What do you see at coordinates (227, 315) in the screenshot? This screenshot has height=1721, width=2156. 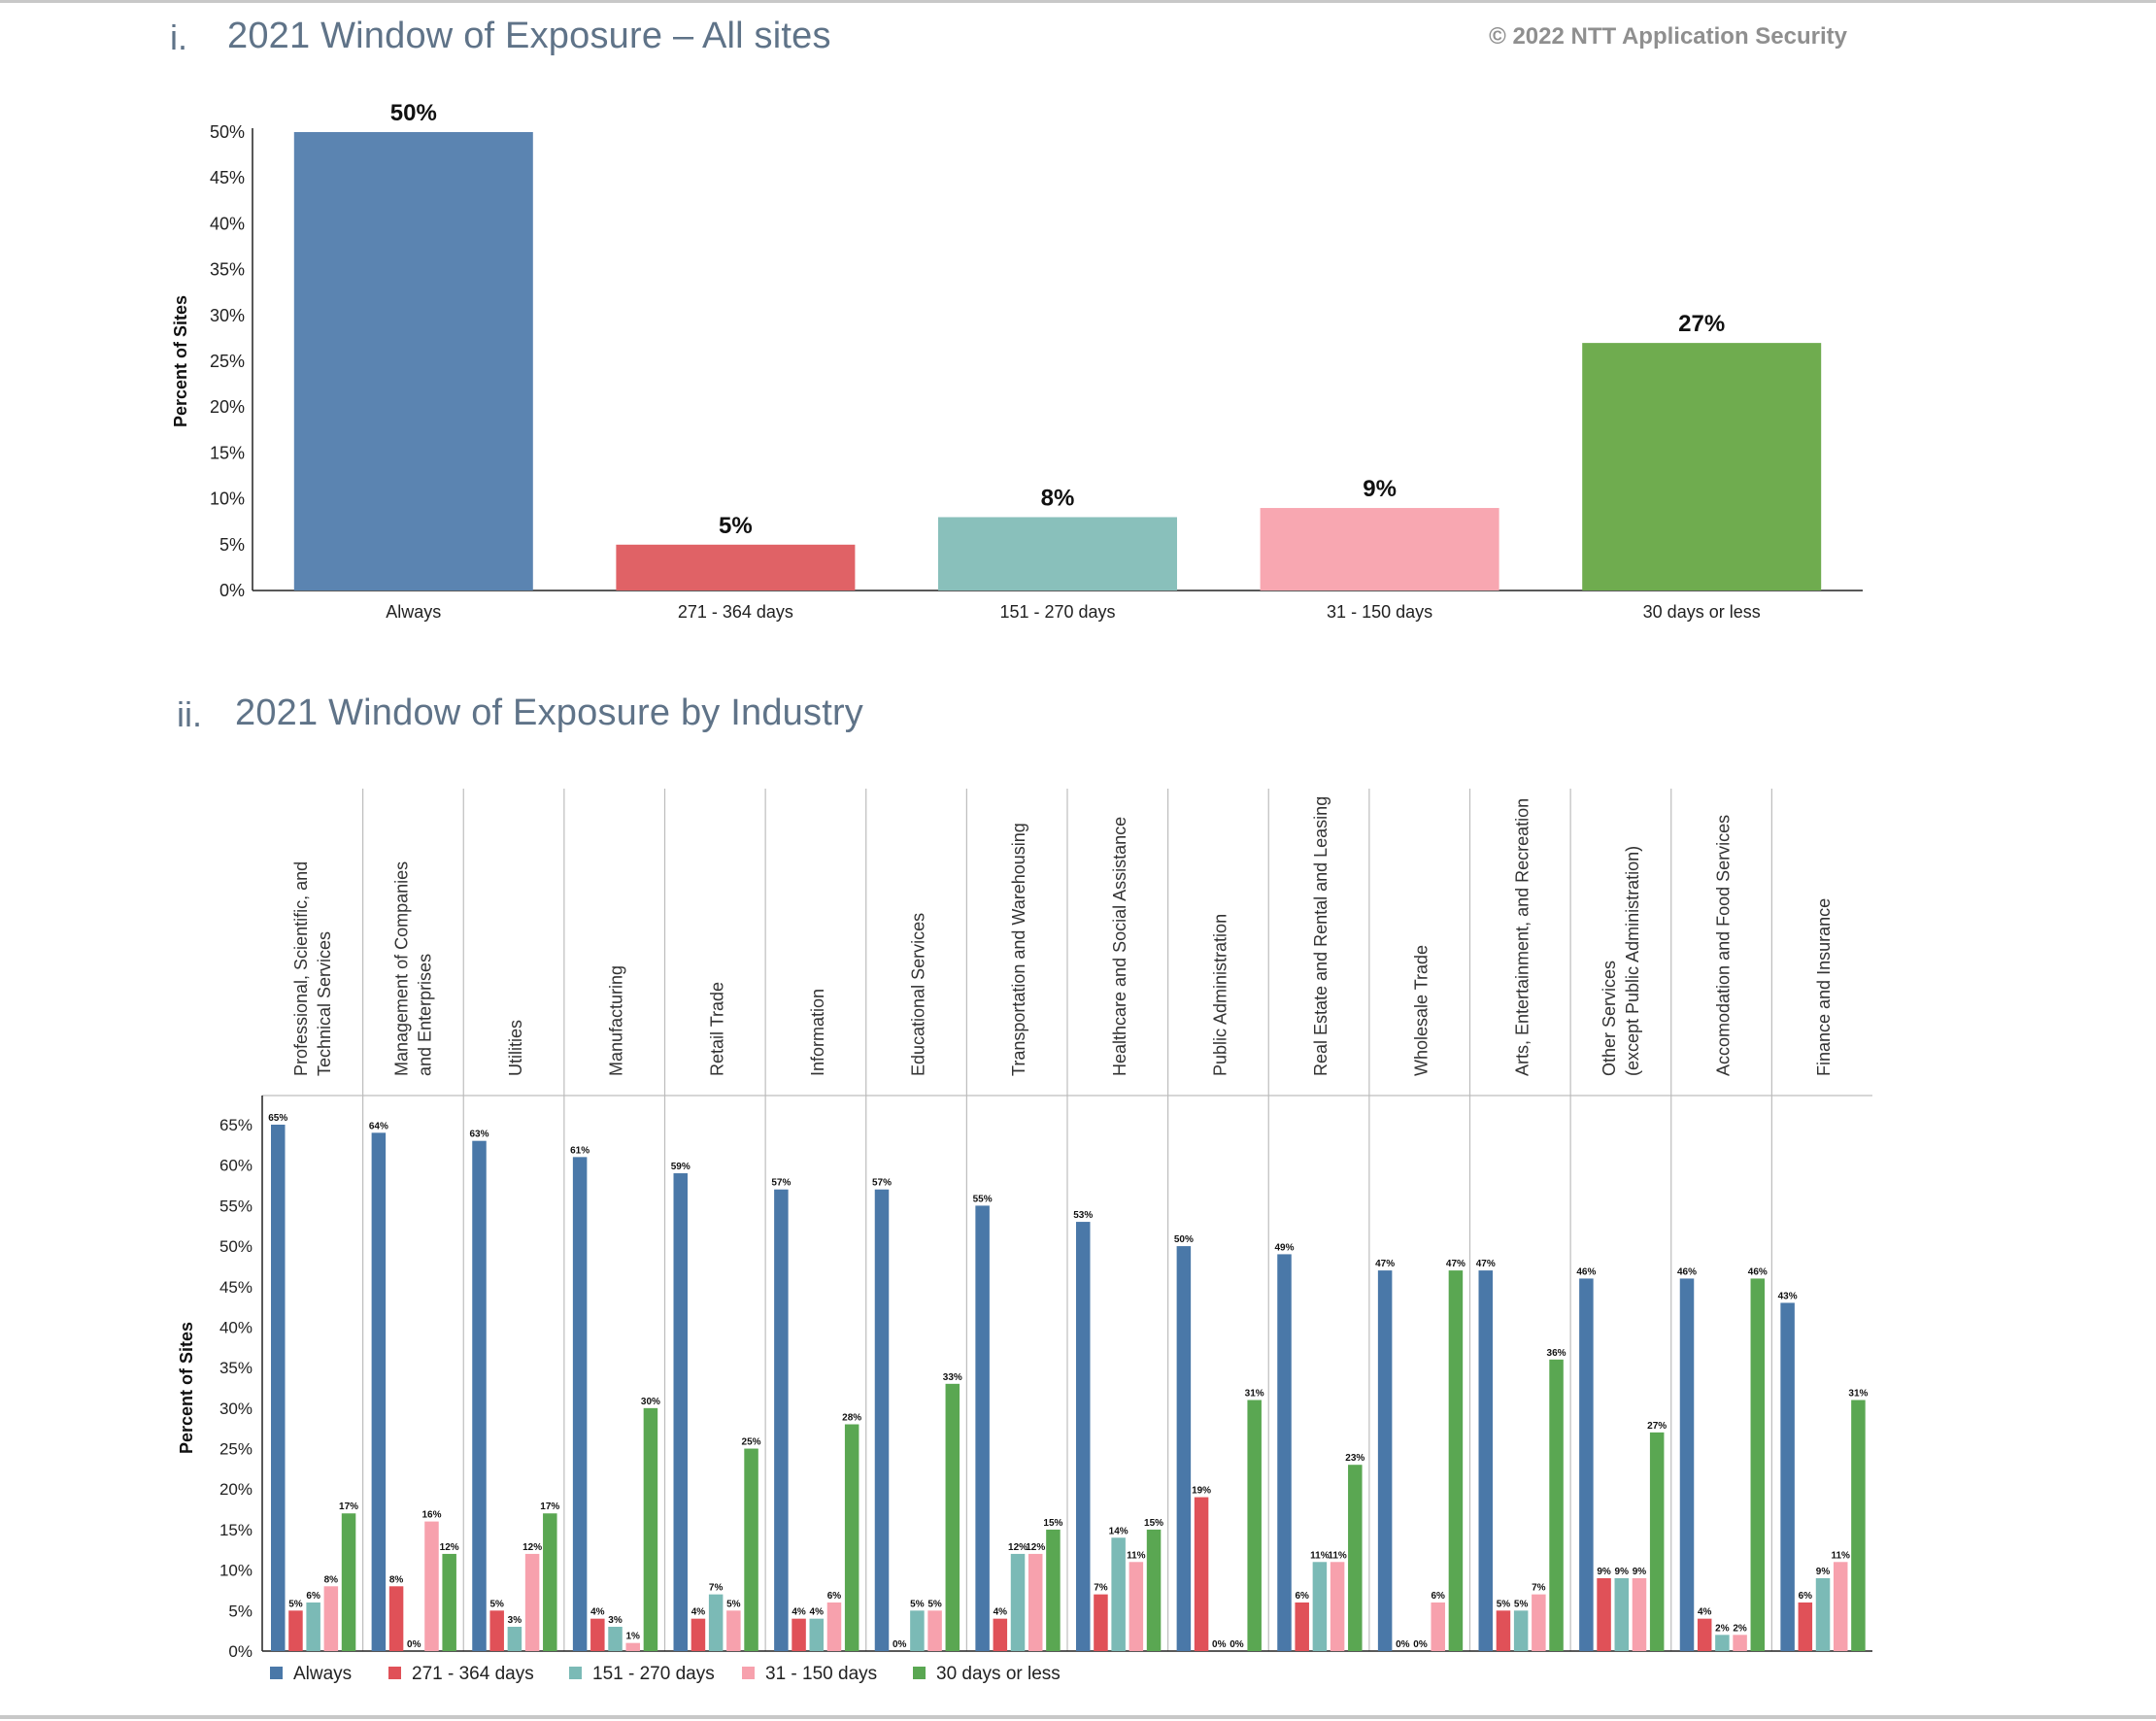 I see `chart1-y-tick: 30%` at bounding box center [227, 315].